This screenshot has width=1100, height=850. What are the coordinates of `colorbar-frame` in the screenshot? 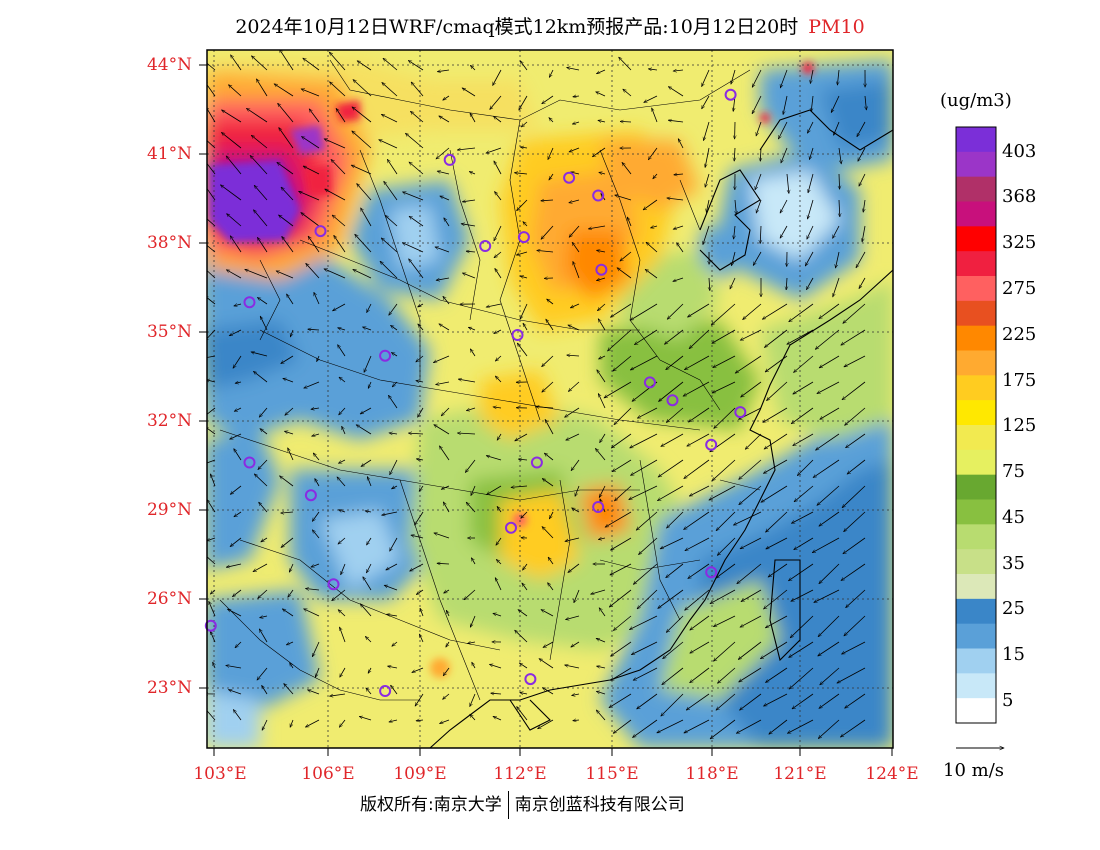 It's located at (976, 425).